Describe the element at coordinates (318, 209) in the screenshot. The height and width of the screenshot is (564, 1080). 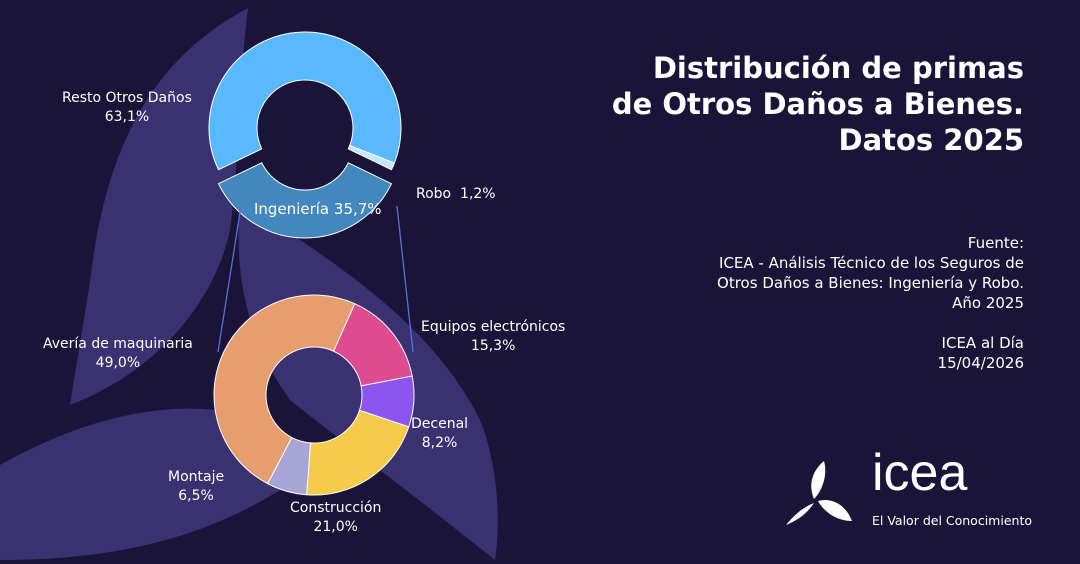
I see `label-ingenieria: Ingeniería 35,7%` at that location.